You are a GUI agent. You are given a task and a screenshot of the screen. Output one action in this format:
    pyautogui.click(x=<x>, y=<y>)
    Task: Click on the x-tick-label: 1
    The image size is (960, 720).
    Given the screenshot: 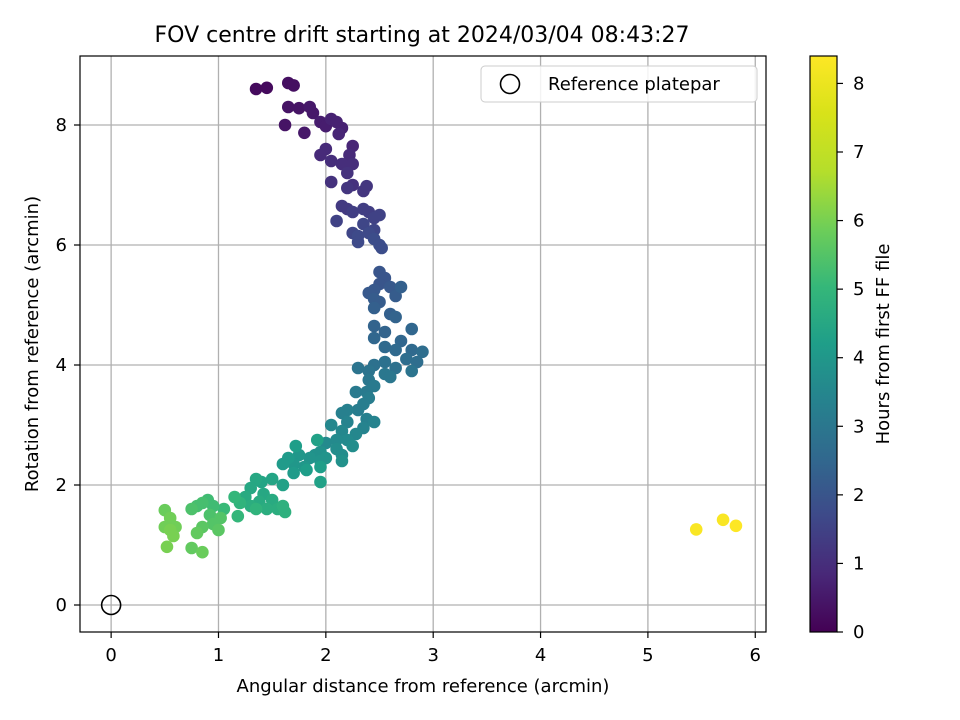 What is the action you would take?
    pyautogui.click(x=218, y=655)
    